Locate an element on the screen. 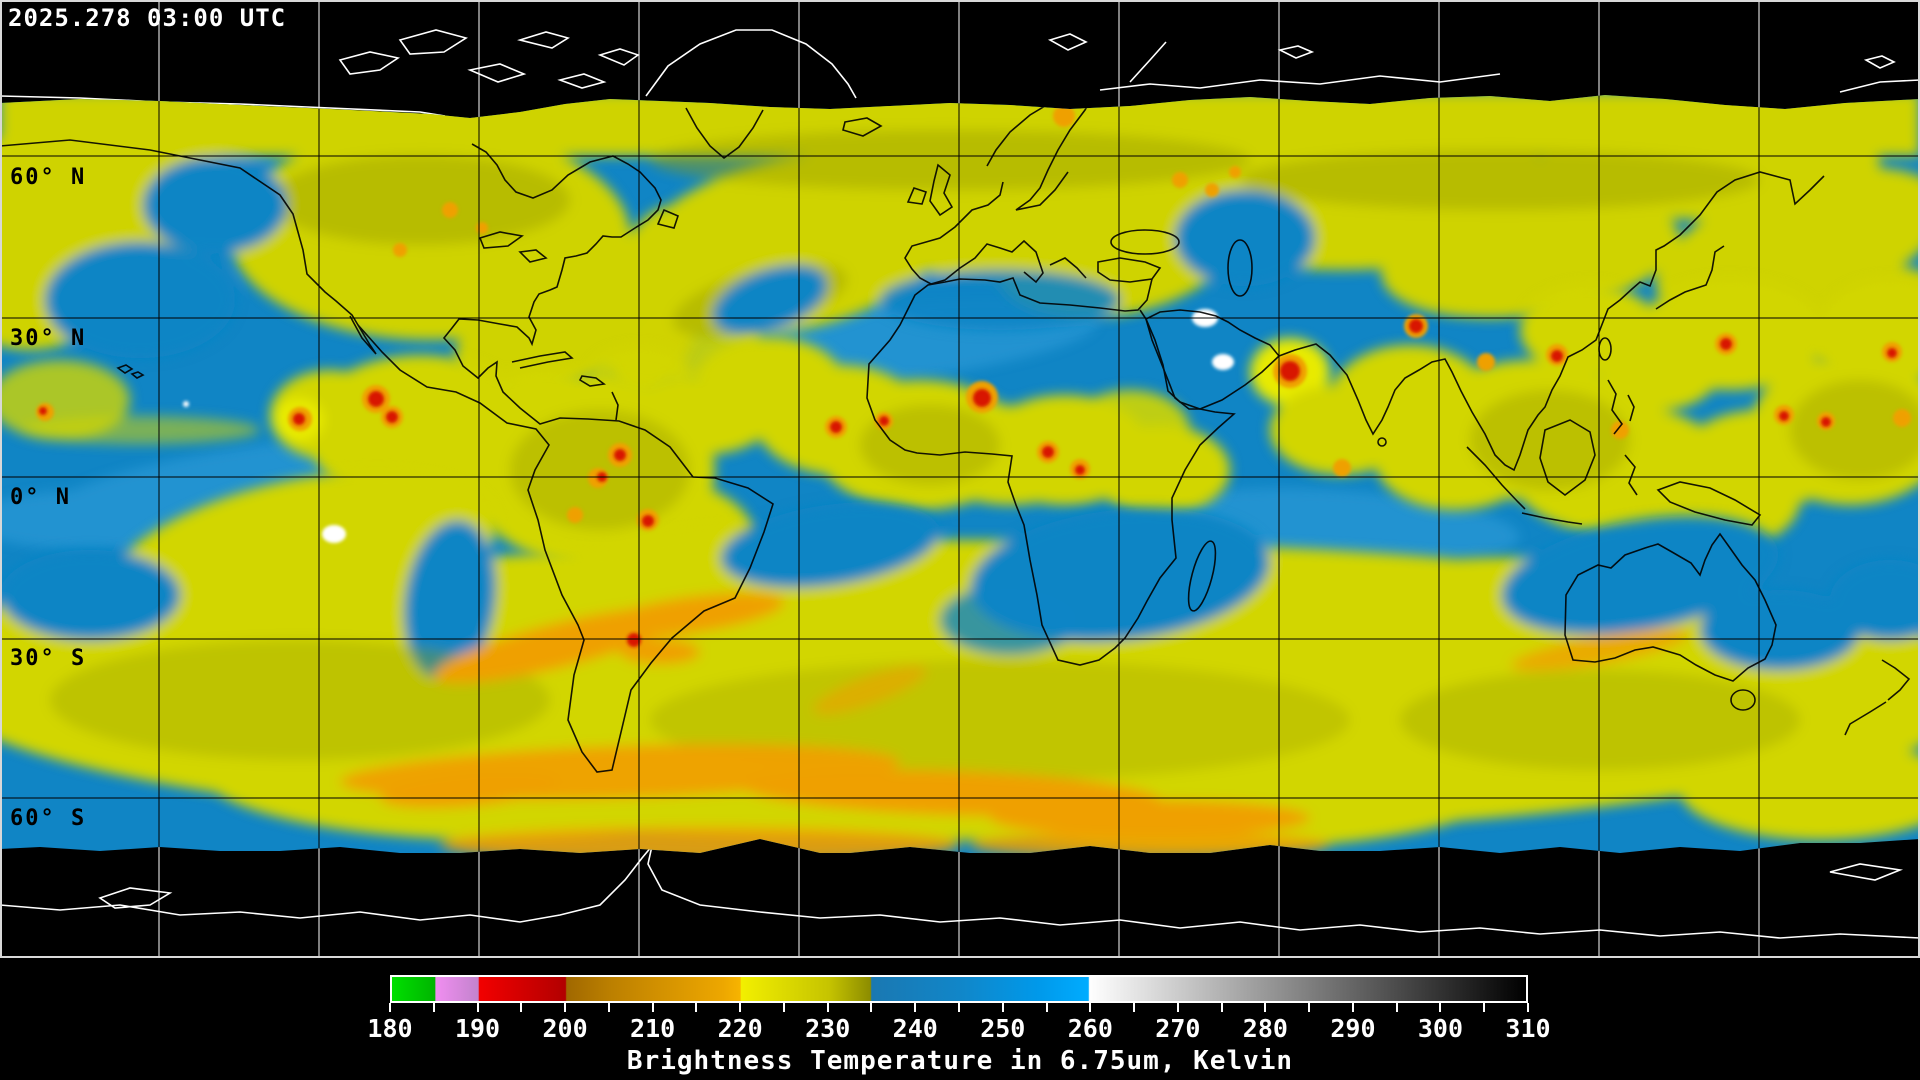 The height and width of the screenshot is (1080, 1920). colorbar-tick-label: 220 is located at coordinates (740, 1028).